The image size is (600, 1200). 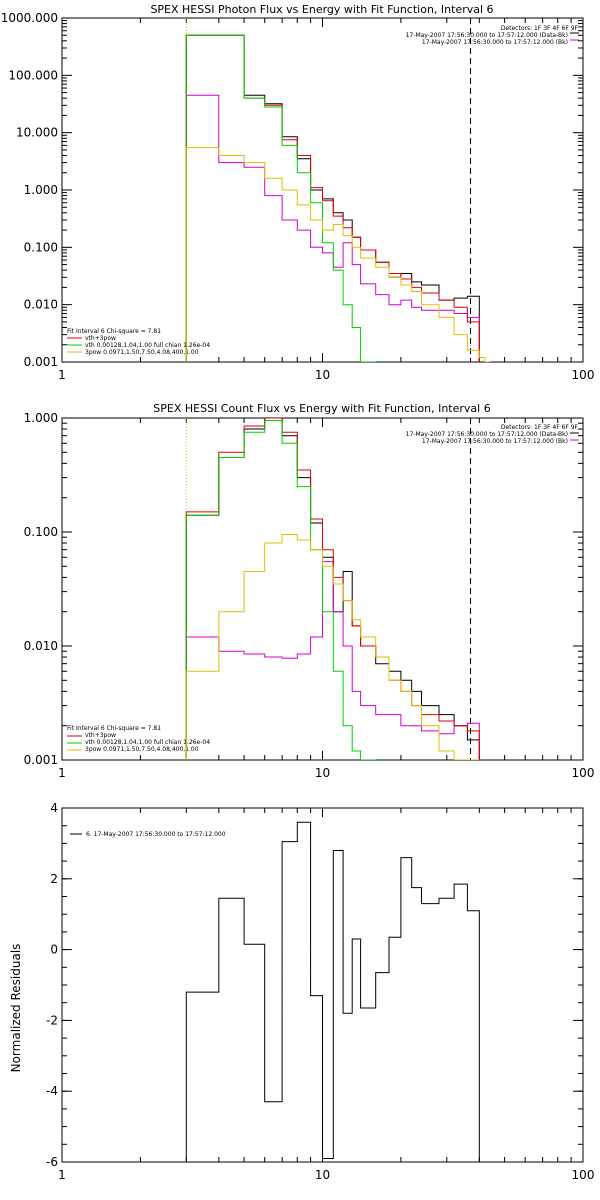 I want to click on y-tick-label: 1000.000, so click(x=29, y=18).